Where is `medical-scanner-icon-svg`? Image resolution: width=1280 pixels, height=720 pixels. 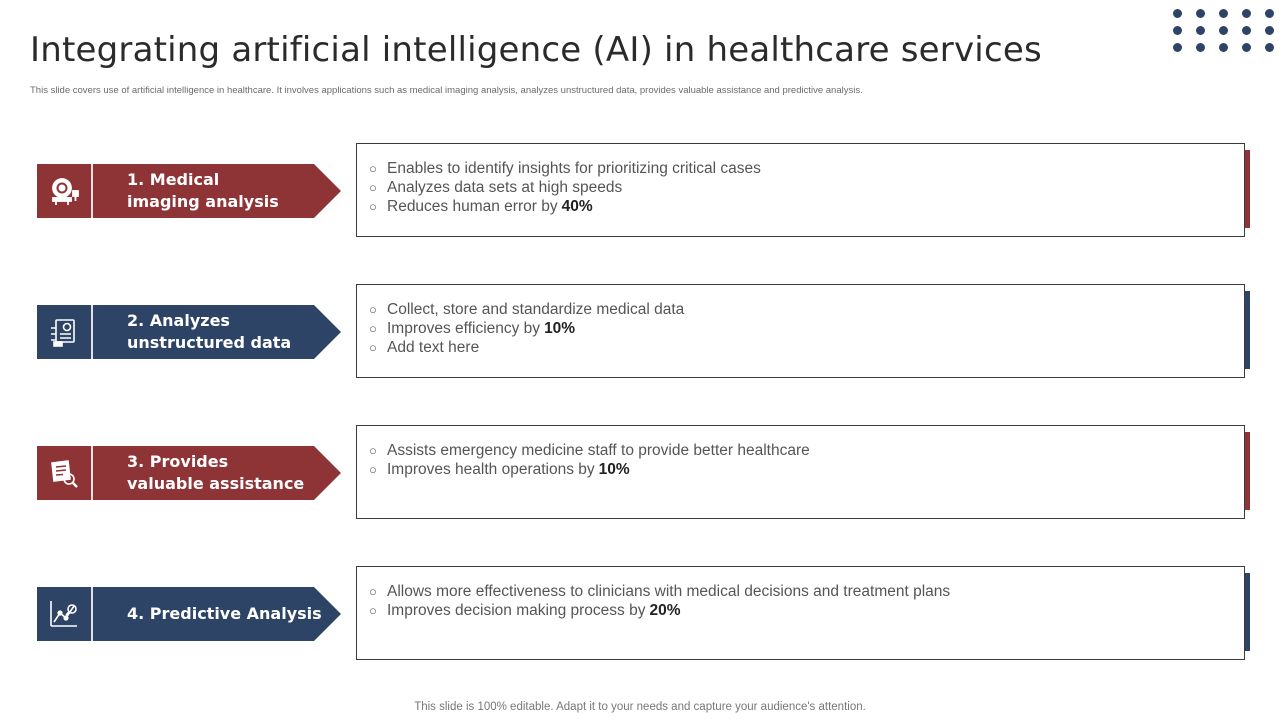
medical-scanner-icon-svg is located at coordinates (65, 191).